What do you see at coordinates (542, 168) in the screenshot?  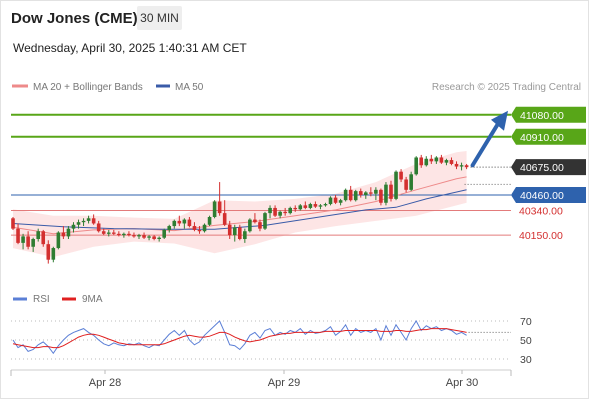 I see `level-label-current: 40675.00` at bounding box center [542, 168].